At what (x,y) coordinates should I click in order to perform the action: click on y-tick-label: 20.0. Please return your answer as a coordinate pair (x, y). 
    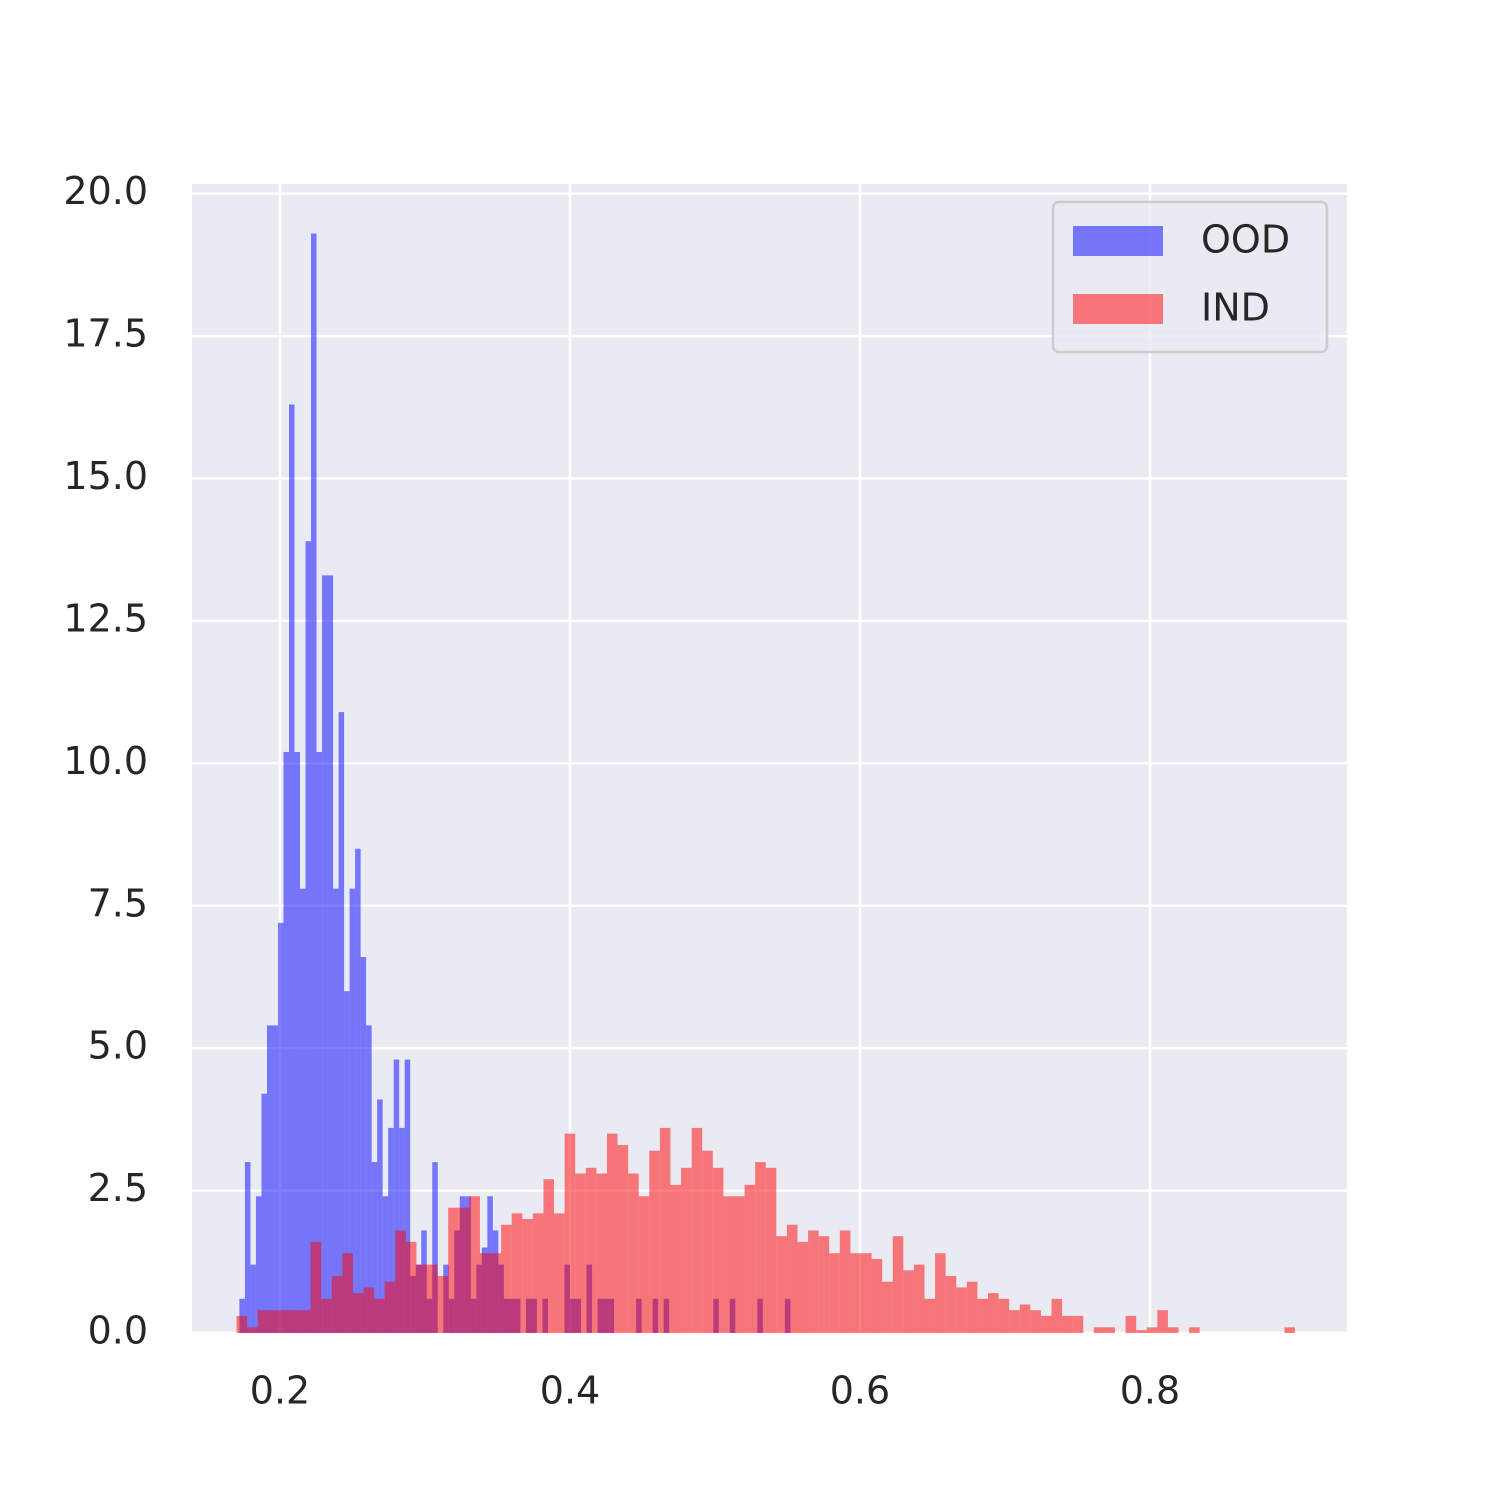
    Looking at the image, I should click on (105, 191).